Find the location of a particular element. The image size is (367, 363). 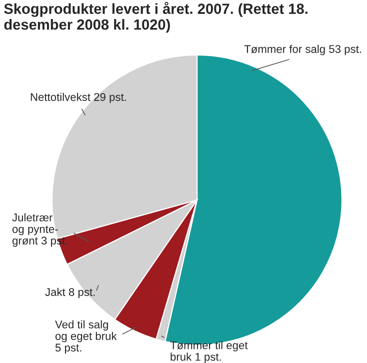

slice-label: Tømmer for salg 53 pst. is located at coordinates (302, 50).